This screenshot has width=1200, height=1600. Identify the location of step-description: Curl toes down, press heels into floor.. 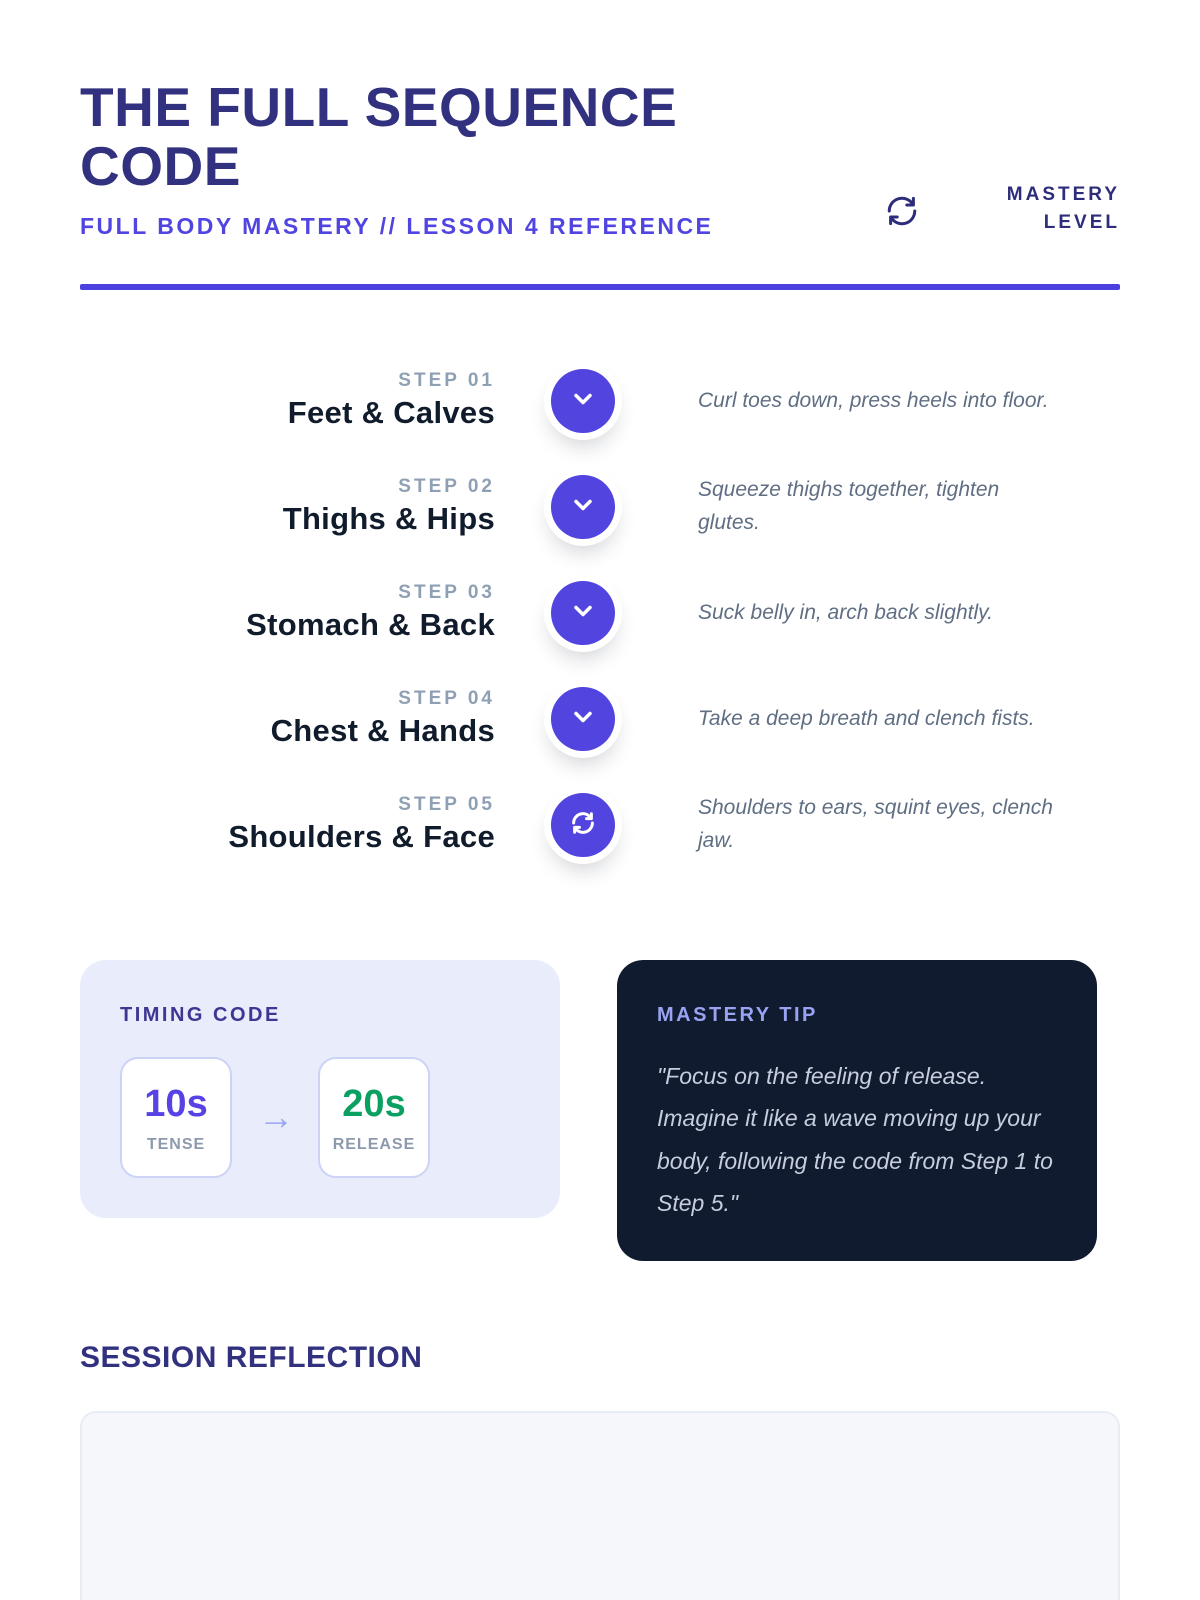
(873, 400).